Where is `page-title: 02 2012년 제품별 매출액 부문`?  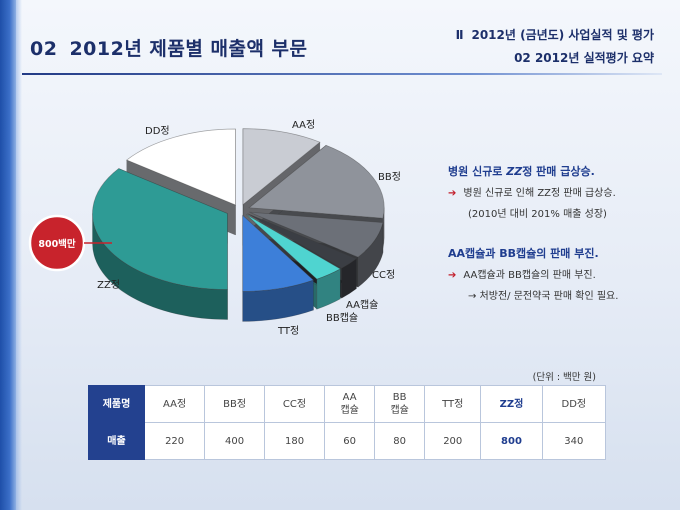
page-title: 02 2012년 제품별 매출액 부문 is located at coordinates (169, 47).